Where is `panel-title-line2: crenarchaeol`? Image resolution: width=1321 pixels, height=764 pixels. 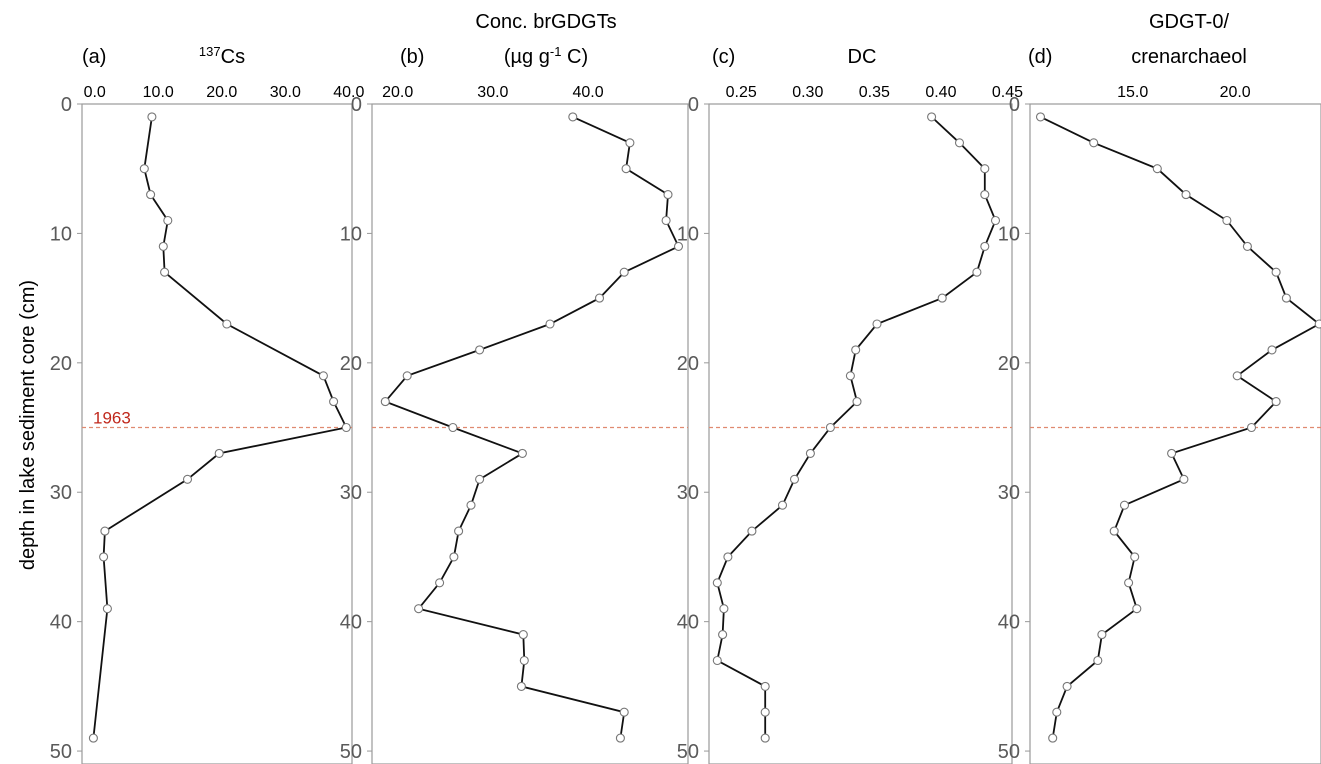
panel-title-line2: crenarchaeol is located at coordinates (1189, 57).